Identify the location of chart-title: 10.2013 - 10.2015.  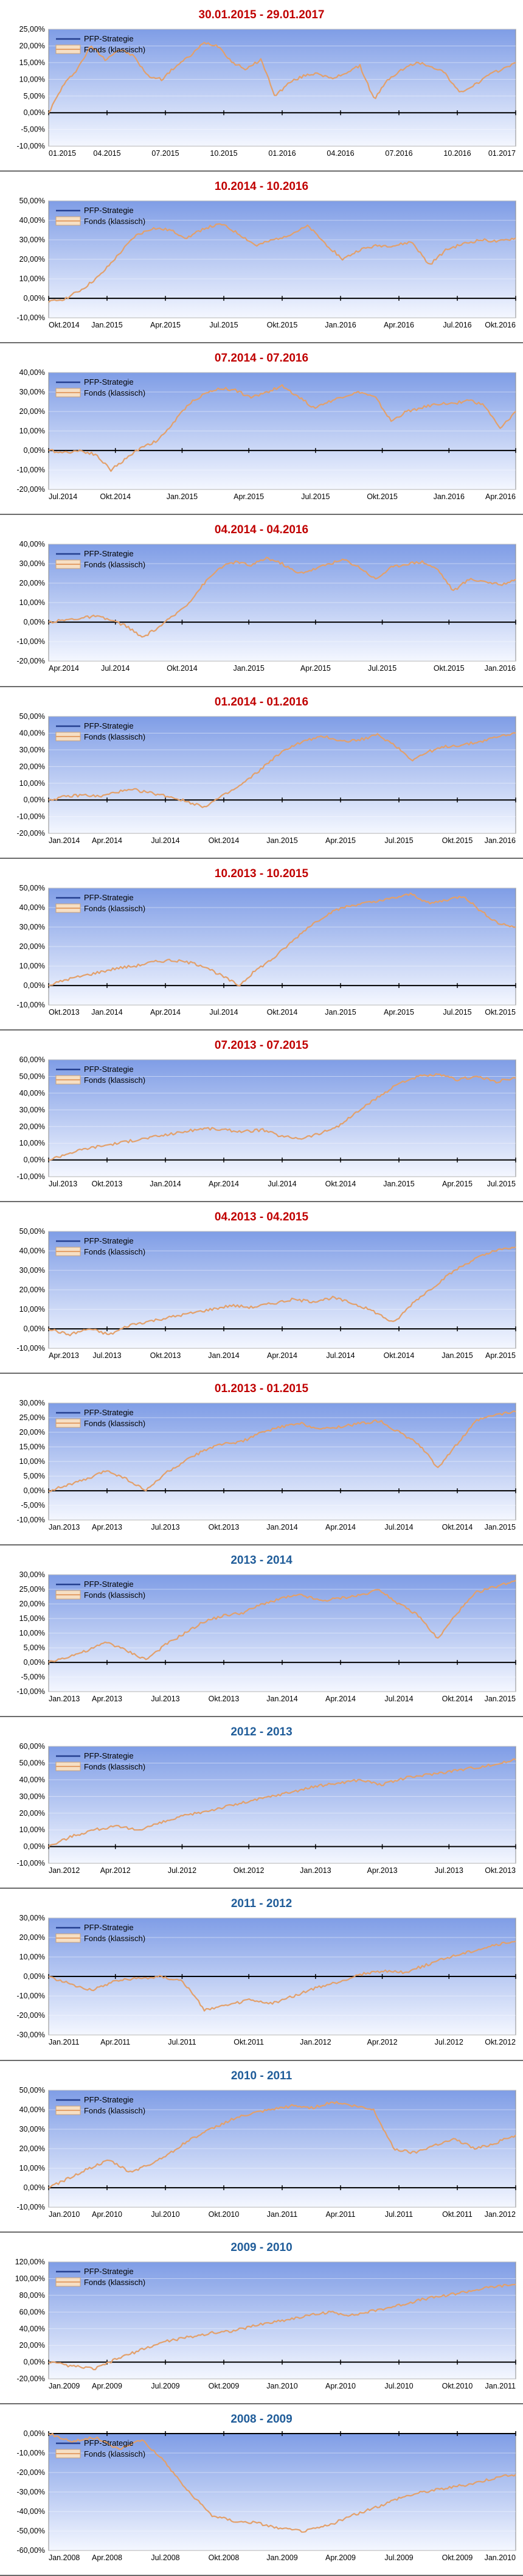
(262, 873).